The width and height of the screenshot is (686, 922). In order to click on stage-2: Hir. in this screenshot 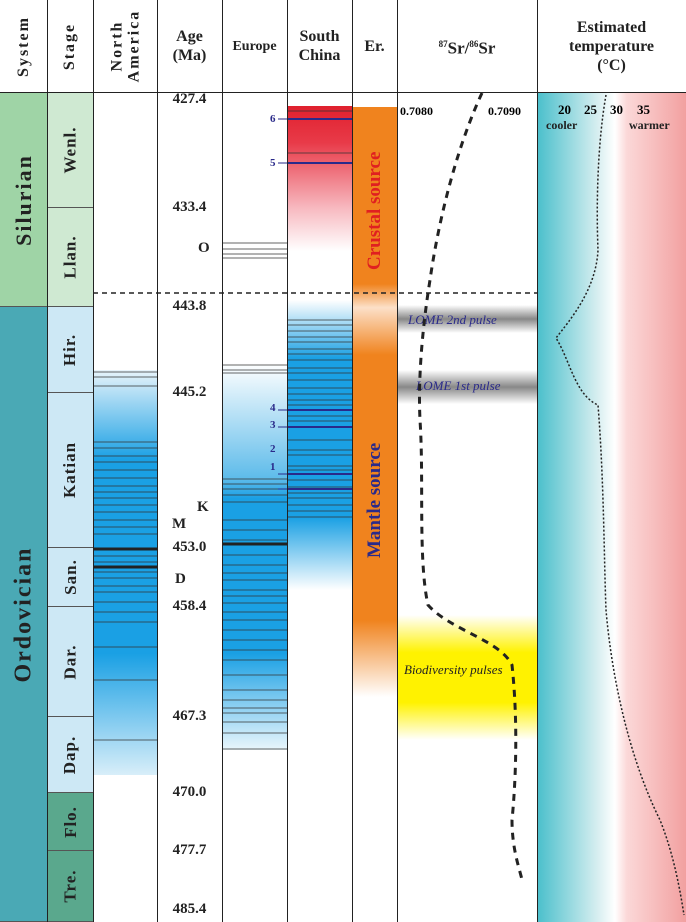, I will do `click(70, 350)`.